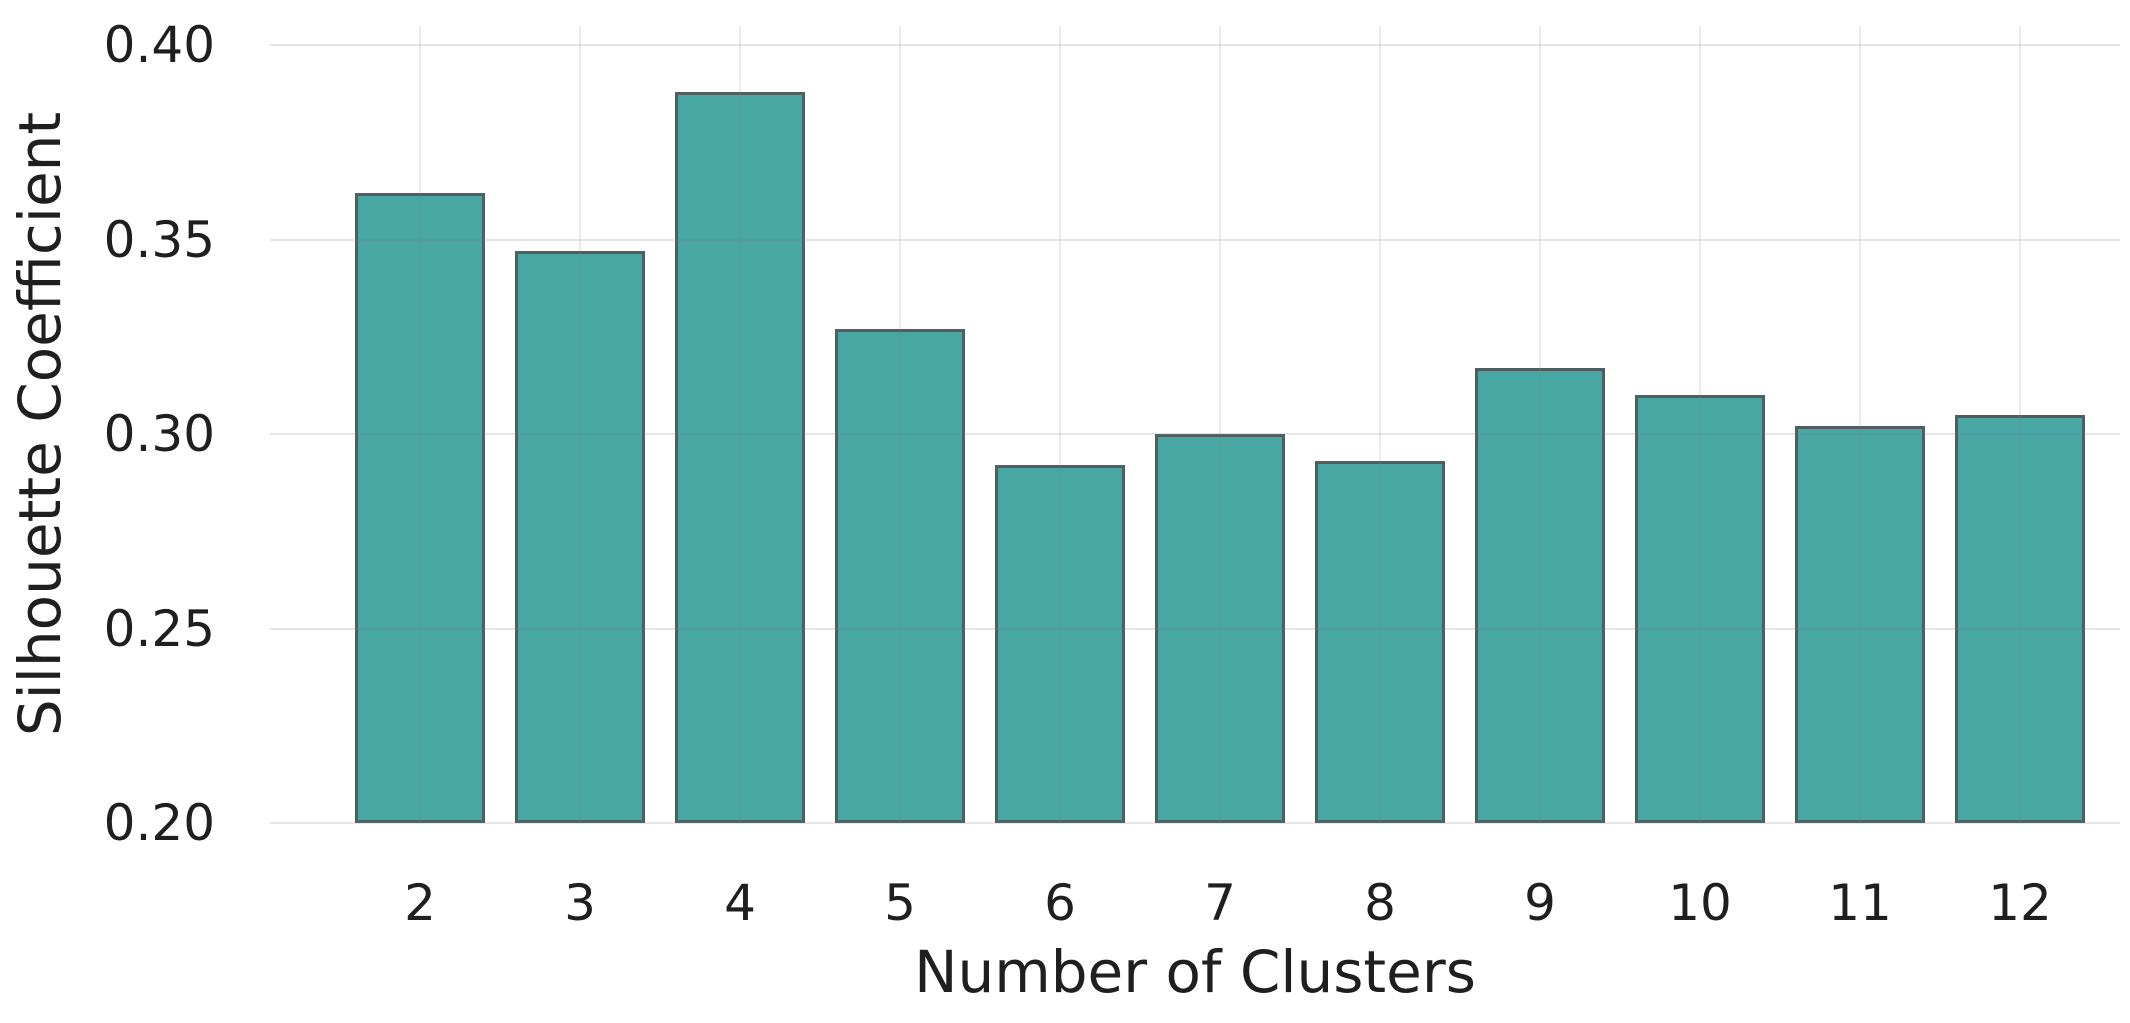  I want to click on x-tick-label-5: 5, so click(900, 903).